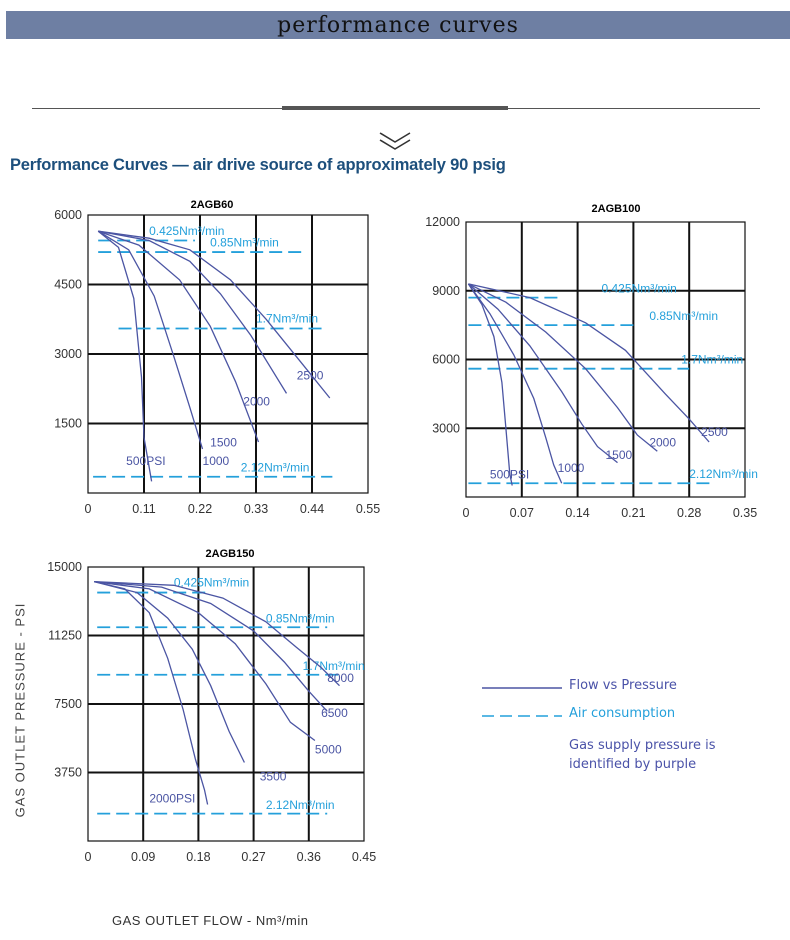  Describe the element at coordinates (368, 509) in the screenshot. I see `x-tick-label: 0.55` at that location.